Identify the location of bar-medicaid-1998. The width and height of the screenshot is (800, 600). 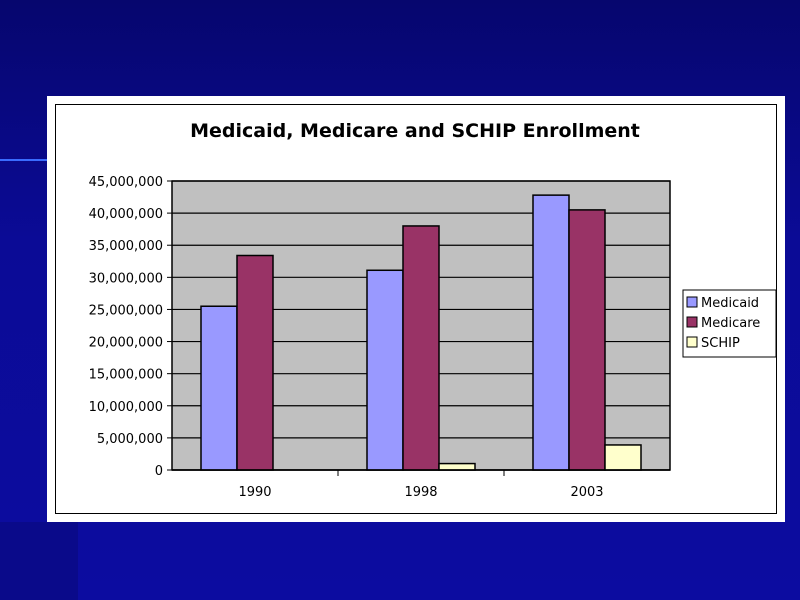
(385, 370).